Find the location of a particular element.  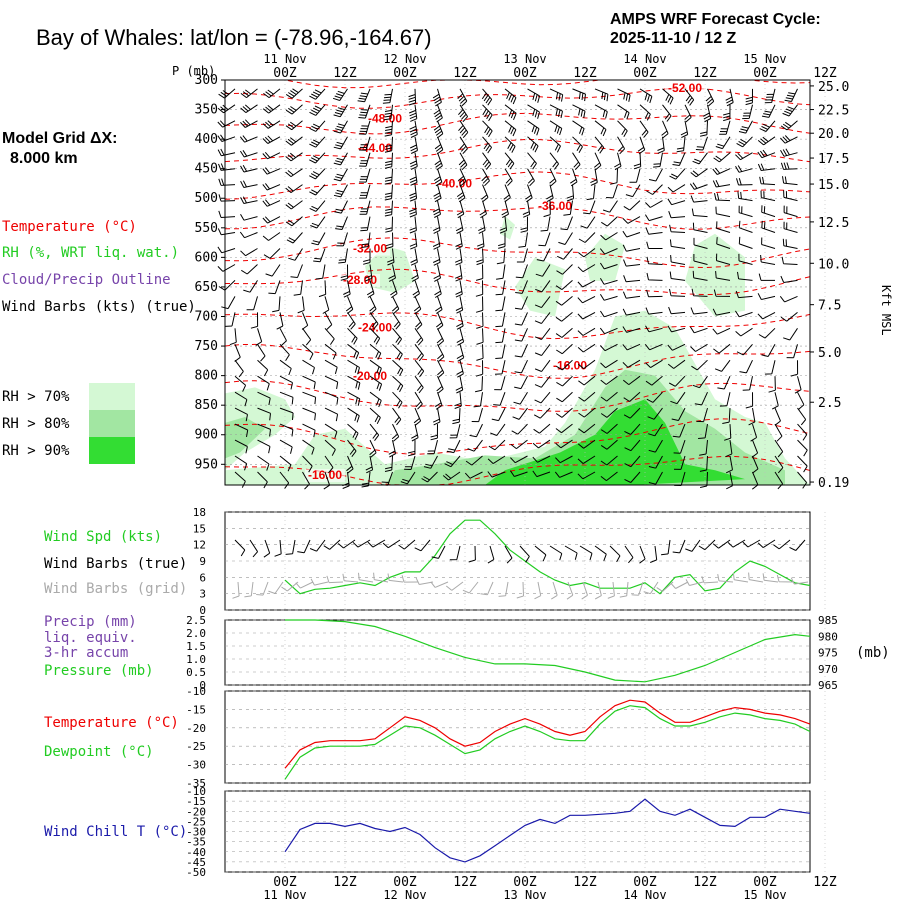

value-tick-label: -30 is located at coordinates (196, 832).